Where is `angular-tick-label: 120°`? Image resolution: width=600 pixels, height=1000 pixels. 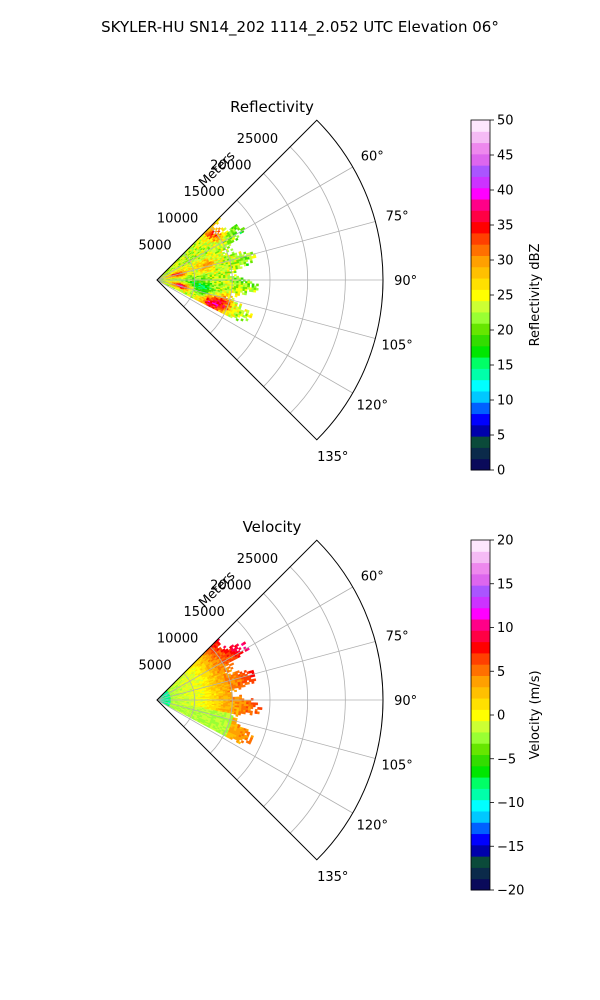
angular-tick-label: 120° is located at coordinates (372, 405).